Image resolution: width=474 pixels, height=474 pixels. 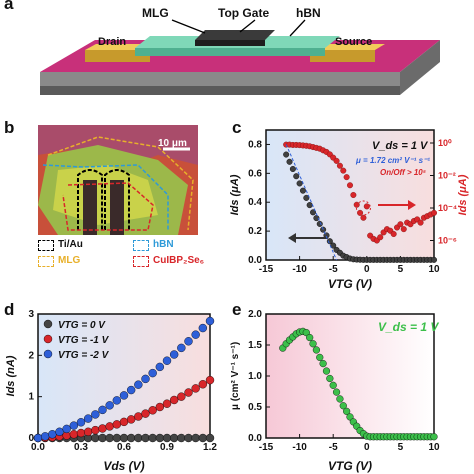 I want to click on x-tick-label: 1.2, so click(x=210, y=447).